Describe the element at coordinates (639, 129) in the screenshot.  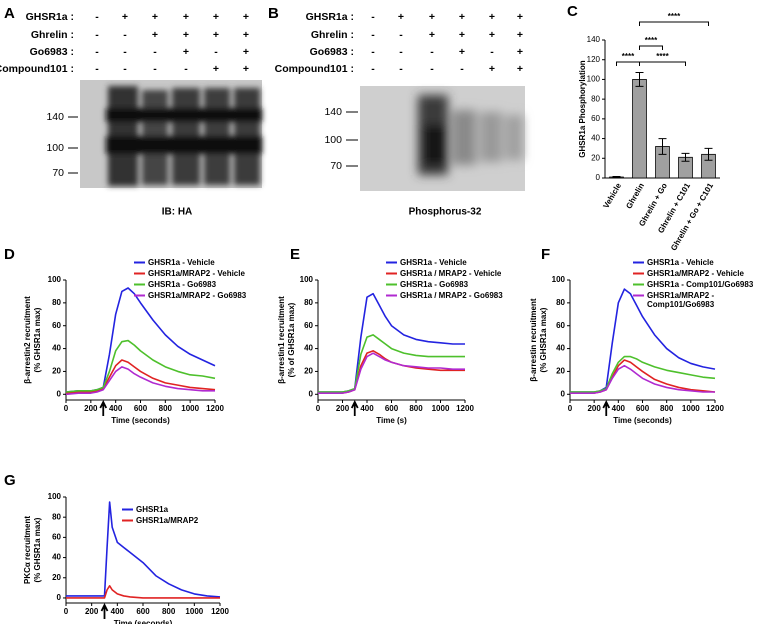
I see `bar` at that location.